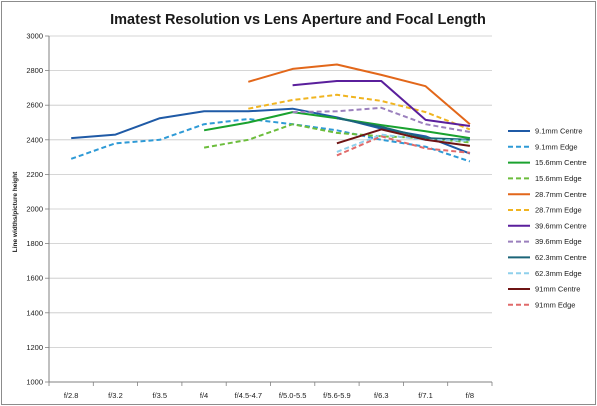  Describe the element at coordinates (34, 105) in the screenshot. I see `y-tick-label: 2600` at that location.